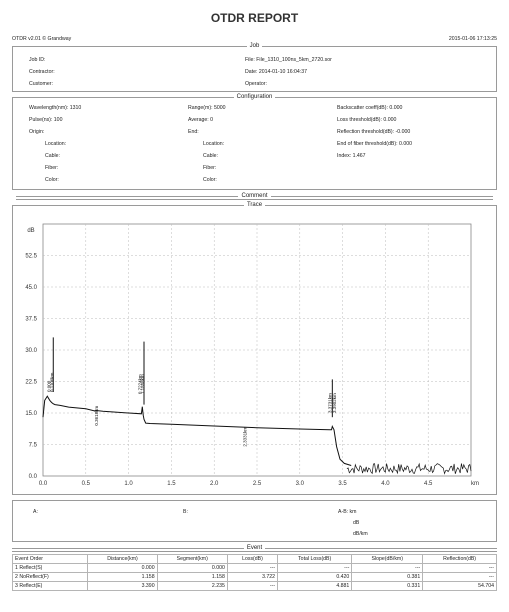 This screenshot has width=509, height=612. What do you see at coordinates (31, 257) in the screenshot?
I see `y-tick-label: 52.5` at bounding box center [31, 257].